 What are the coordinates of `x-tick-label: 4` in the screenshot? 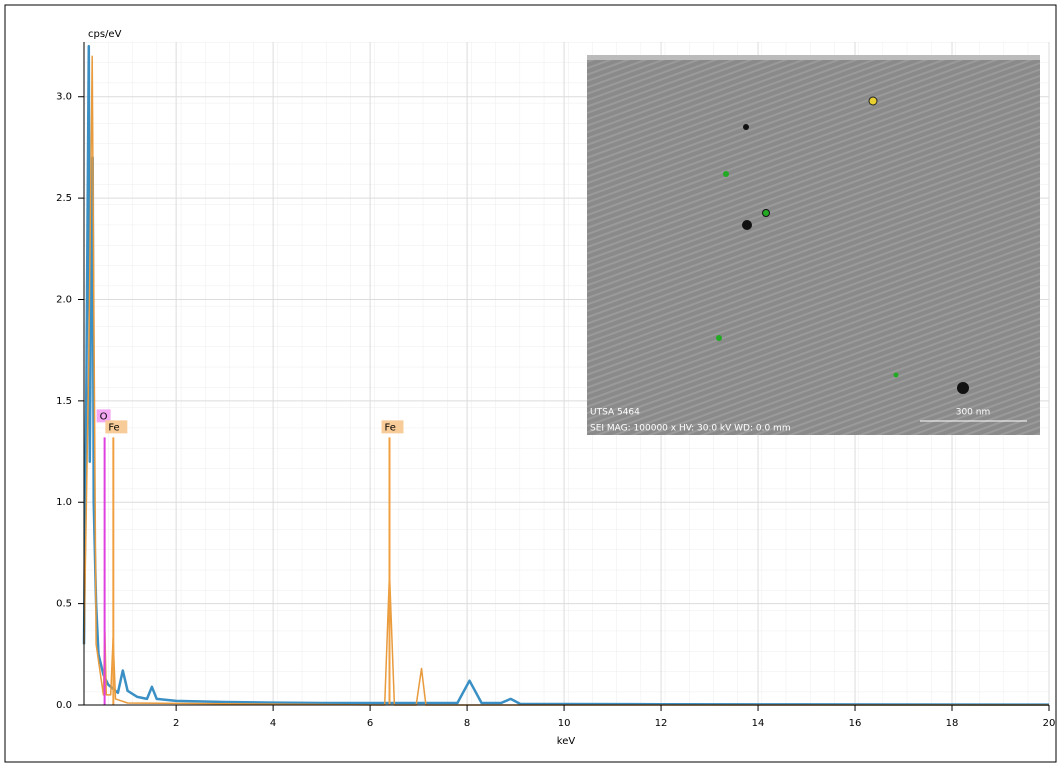 It's located at (273, 723).